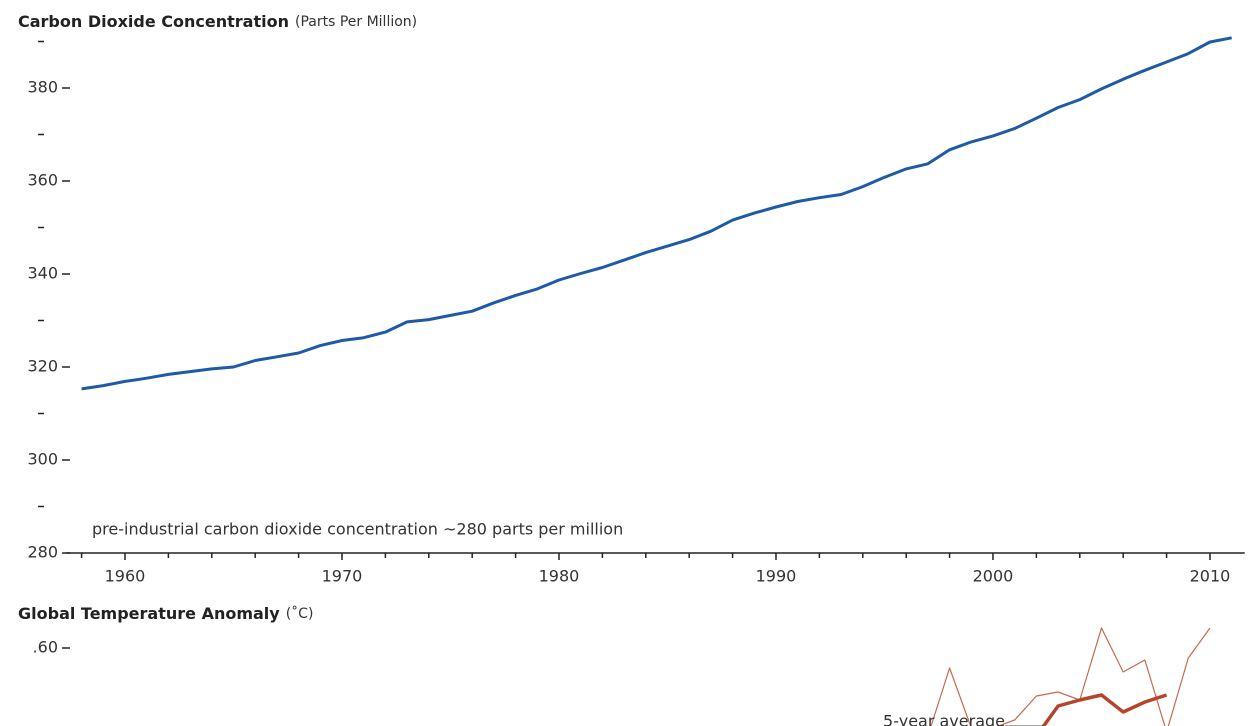 This screenshot has height=726, width=1252. Describe the element at coordinates (42, 459) in the screenshot. I see `y-tick-label: 300` at that location.